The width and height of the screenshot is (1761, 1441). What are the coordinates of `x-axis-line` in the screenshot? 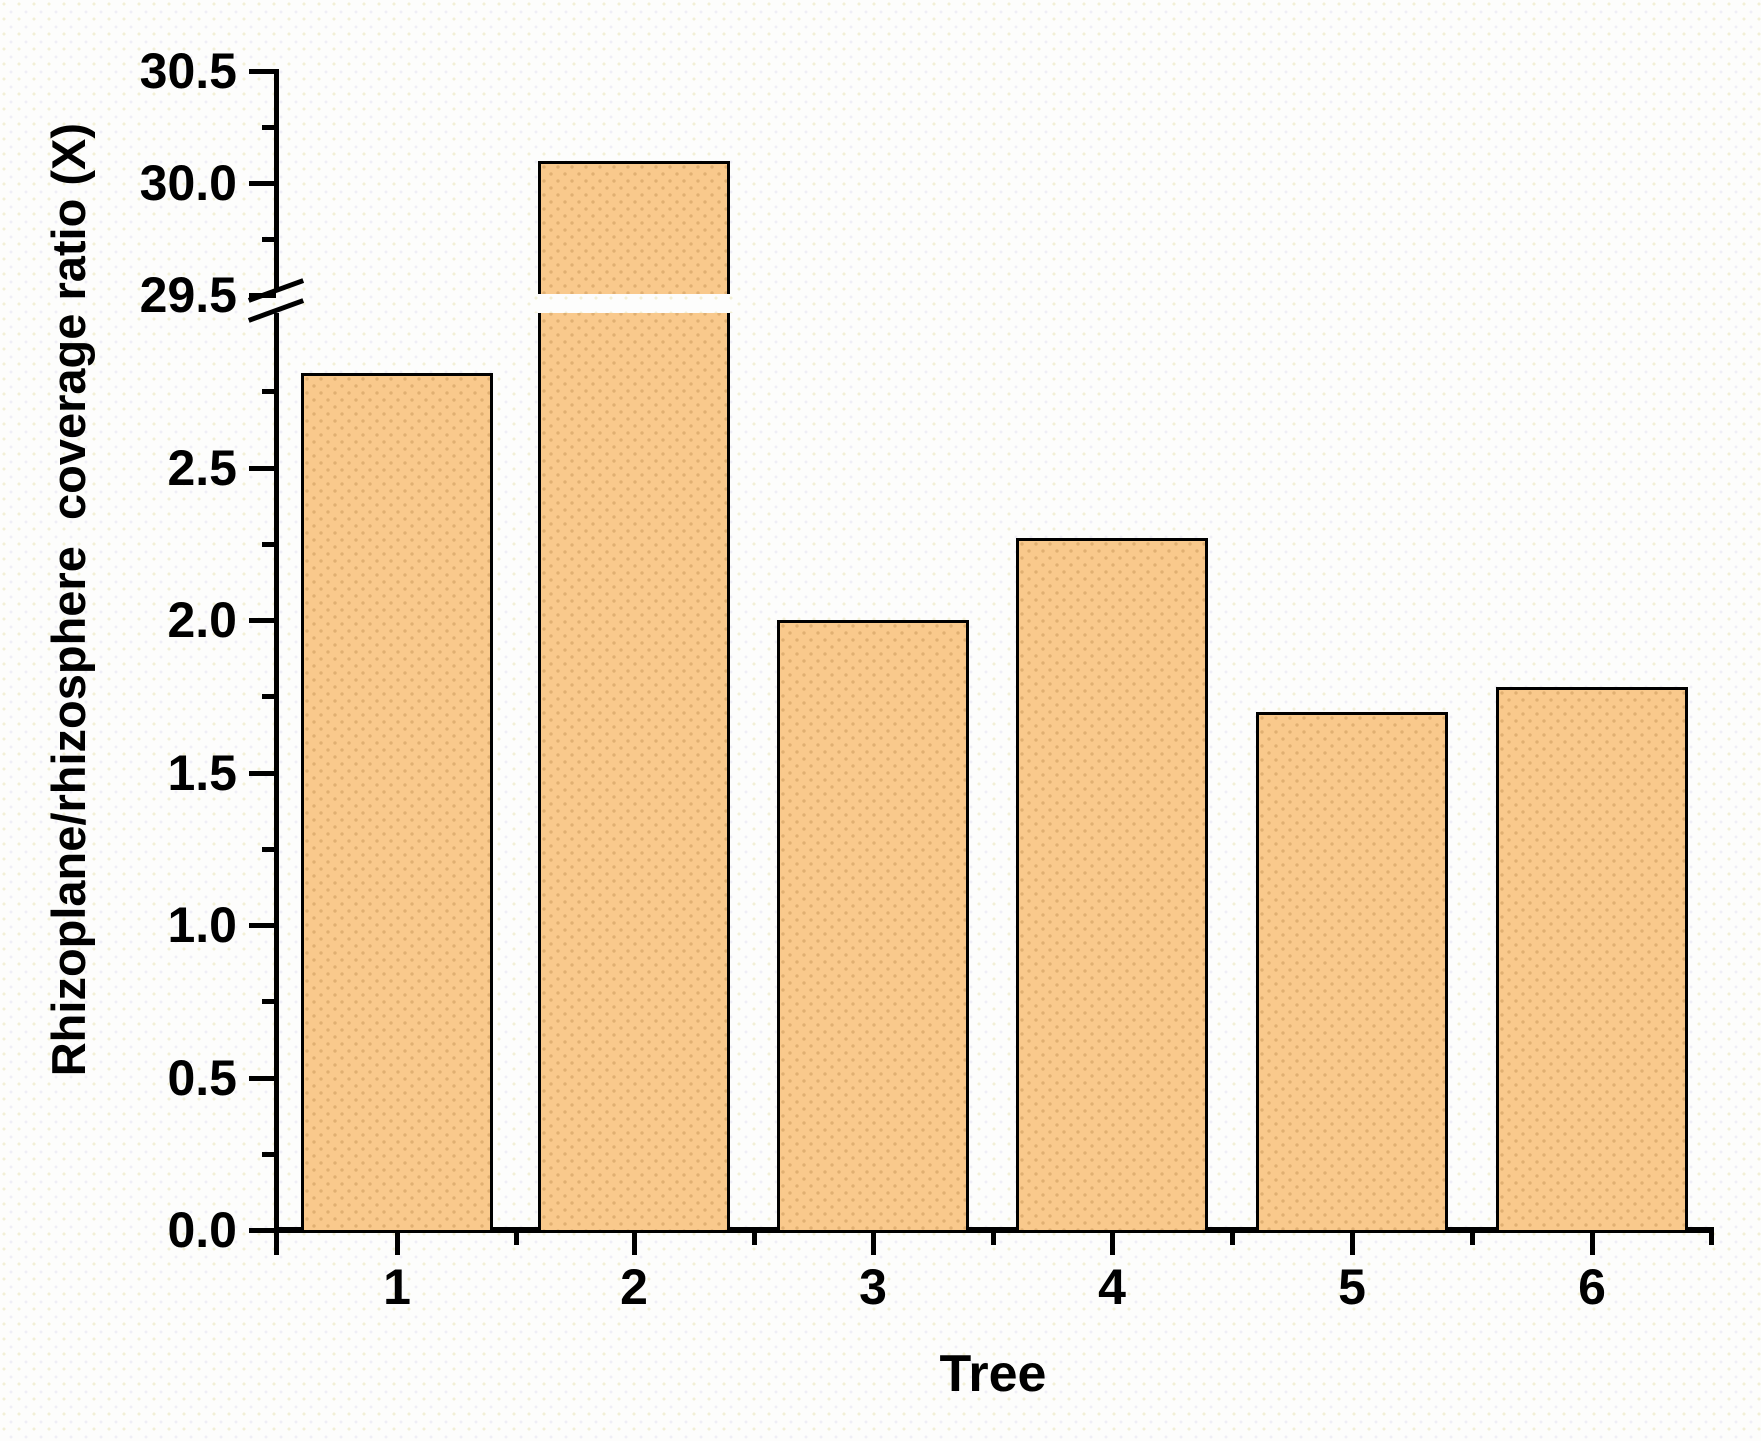 It's located at (994, 1230).